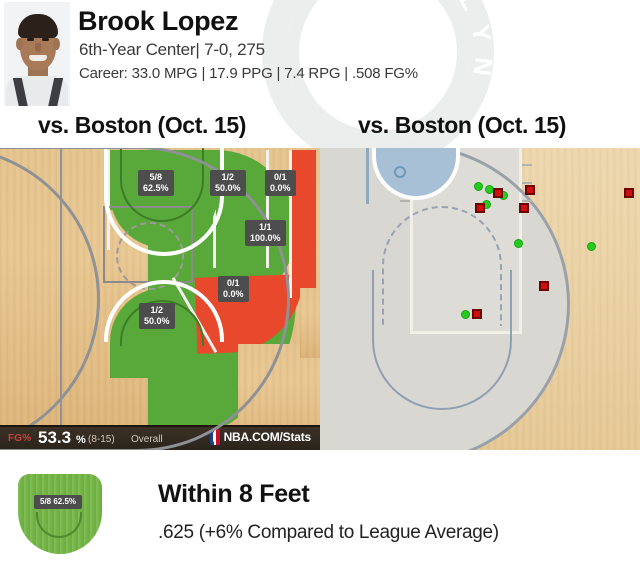 Image resolution: width=640 pixels, height=568 pixels. Describe the element at coordinates (462, 125) in the screenshot. I see `right-chart-title: vs. Boston (Oct. 15)` at that location.